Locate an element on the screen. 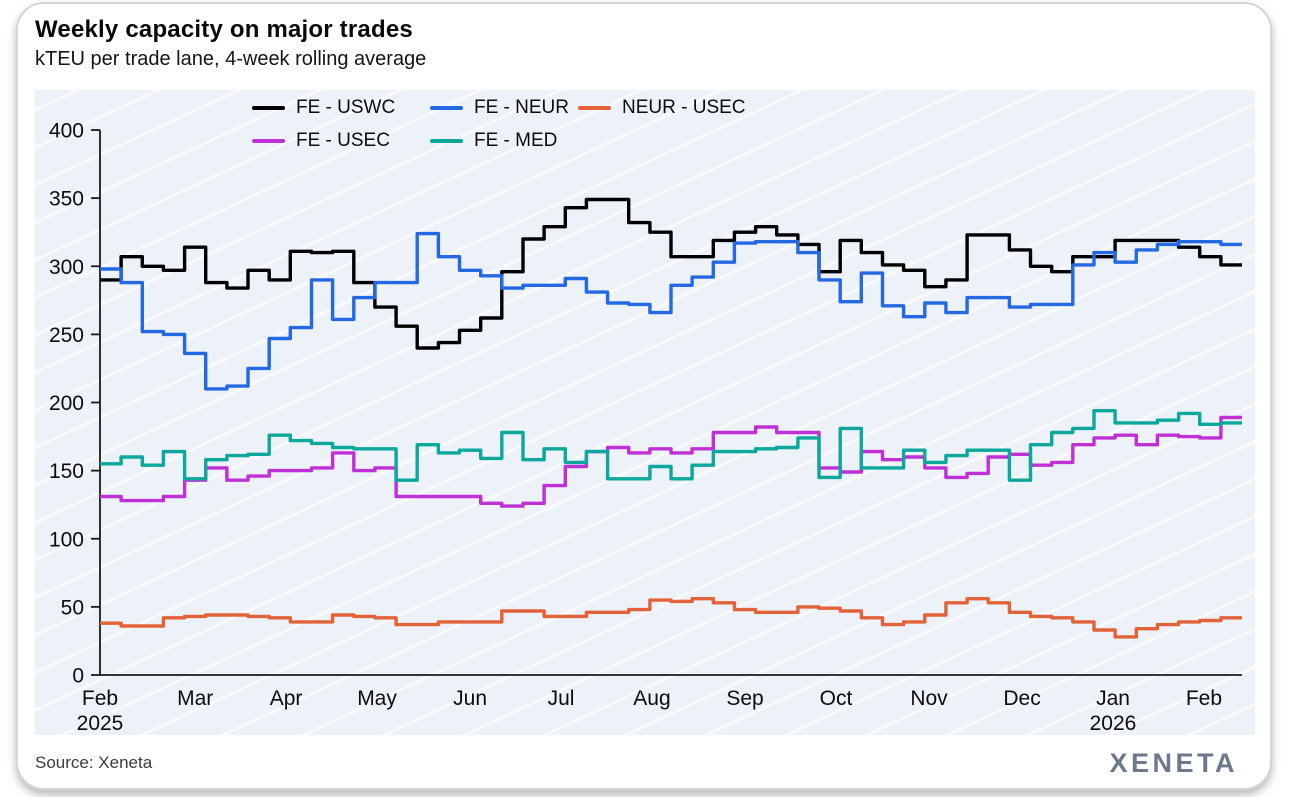 This screenshot has height=797, width=1290. legend-item-FE-NEUR: FE - NEUR is located at coordinates (504, 108).